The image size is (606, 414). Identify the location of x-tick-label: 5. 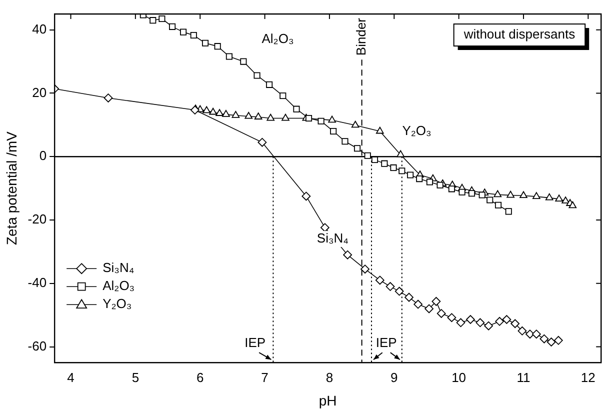
(136, 377).